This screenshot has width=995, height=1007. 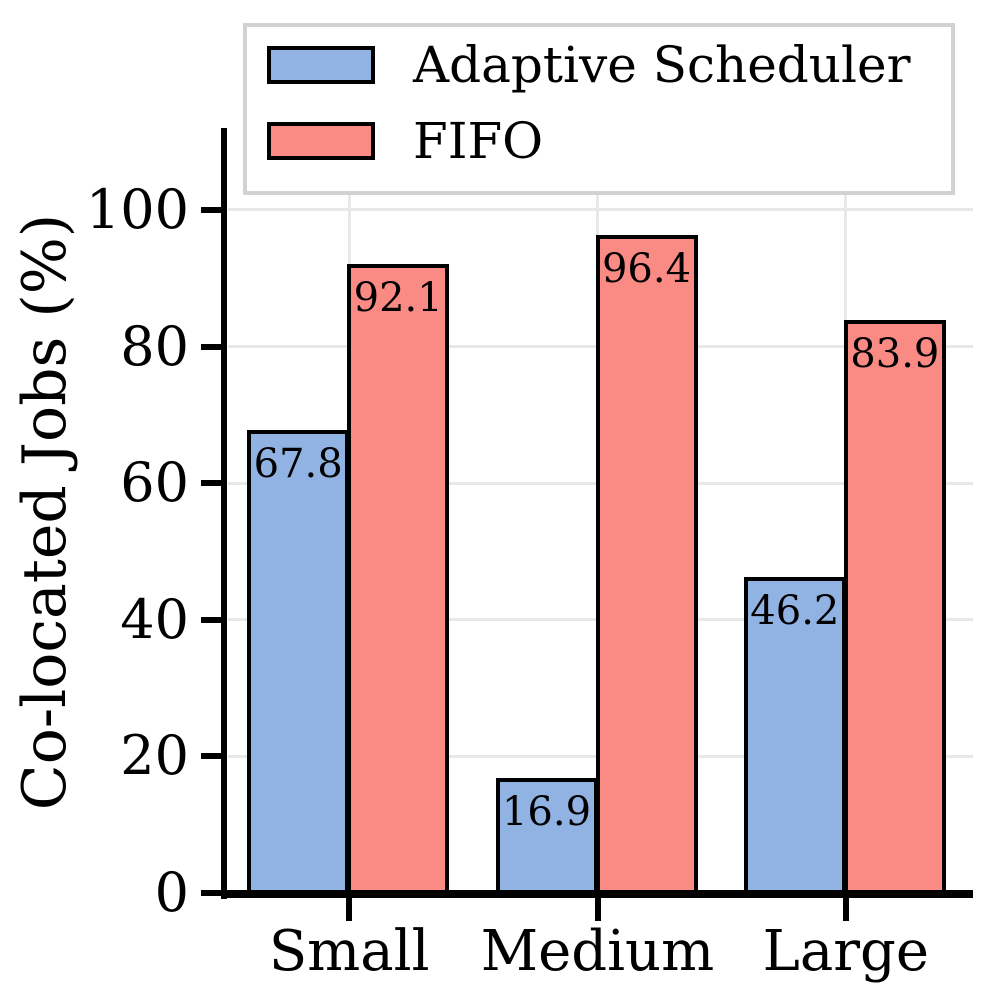 What do you see at coordinates (597, 894) in the screenshot?
I see `x-axis-line` at bounding box center [597, 894].